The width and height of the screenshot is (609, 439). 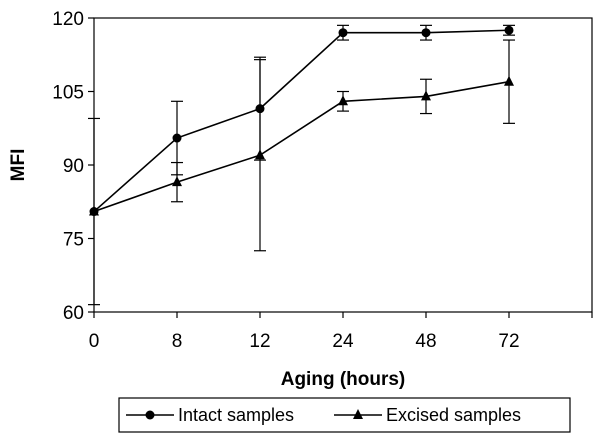 What do you see at coordinates (73, 240) in the screenshot?
I see `y-tick-label: 75` at bounding box center [73, 240].